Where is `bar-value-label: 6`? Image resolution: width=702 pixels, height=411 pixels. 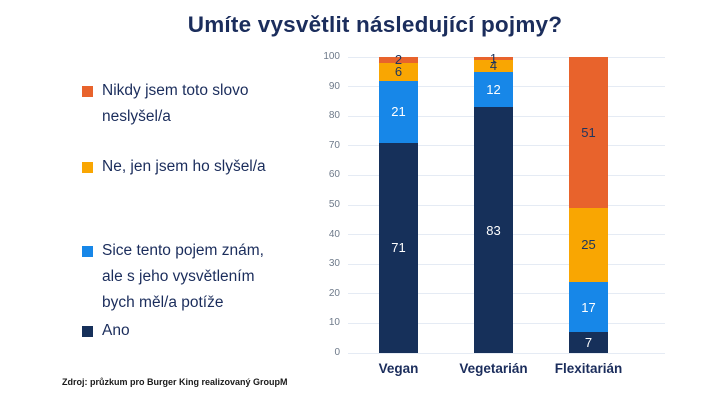 bar-value-label: 6 is located at coordinates (398, 72).